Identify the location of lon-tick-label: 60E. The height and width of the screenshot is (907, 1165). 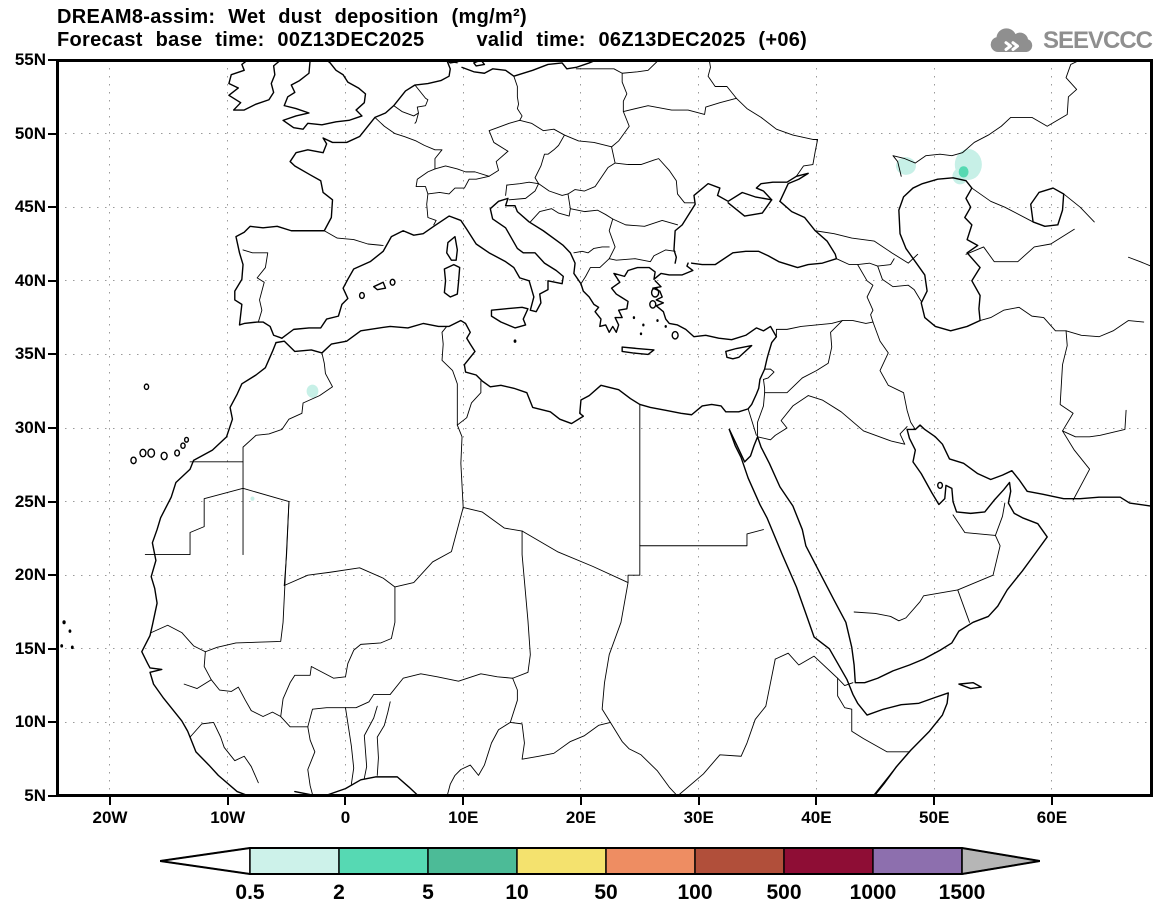
(1052, 817).